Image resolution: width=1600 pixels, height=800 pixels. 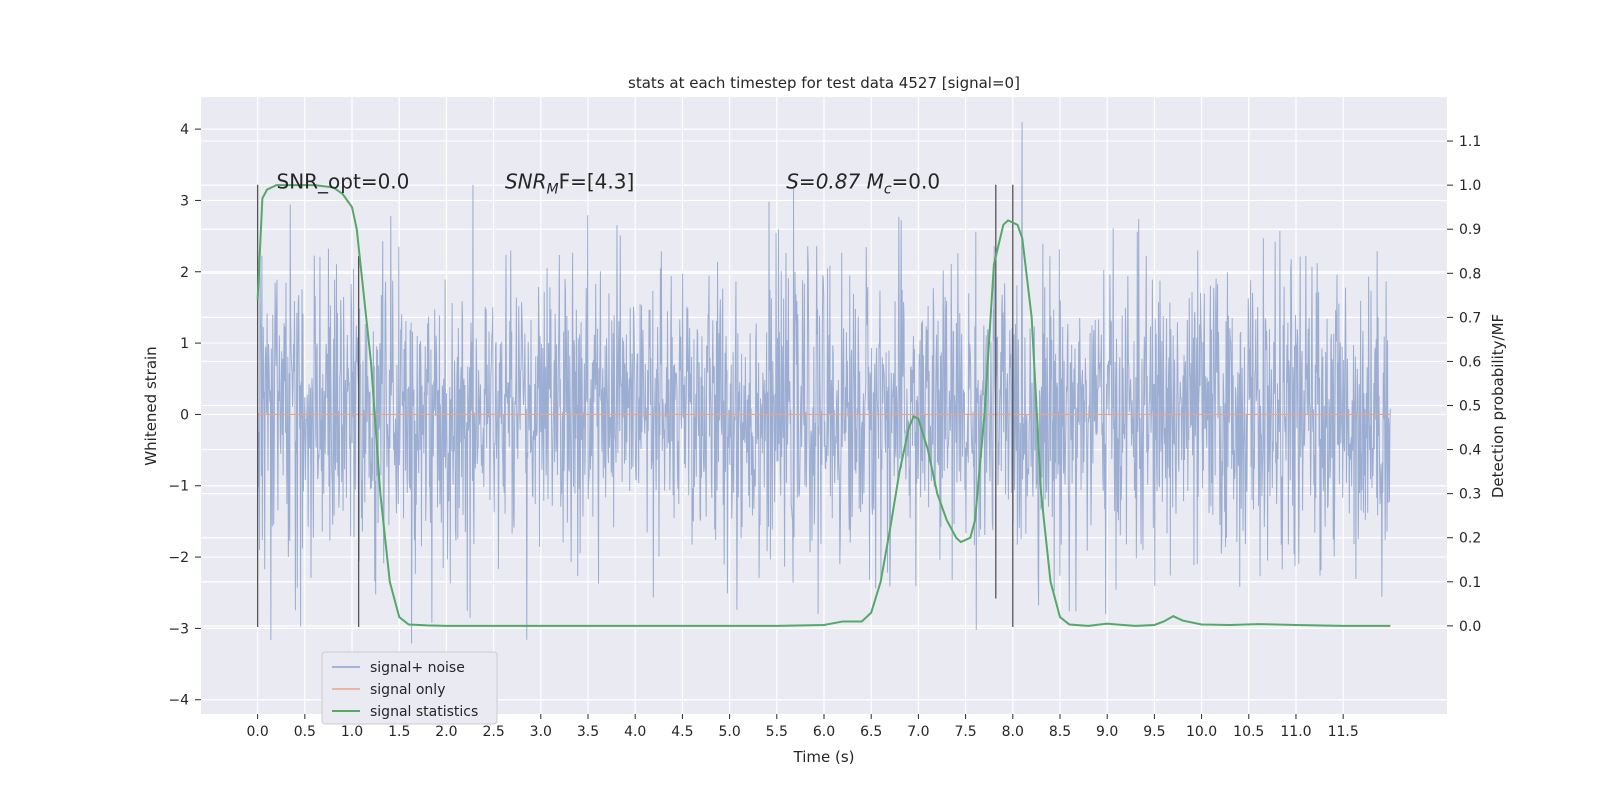 I want to click on y-axis-label-left: Whitened strain, so click(x=151, y=405).